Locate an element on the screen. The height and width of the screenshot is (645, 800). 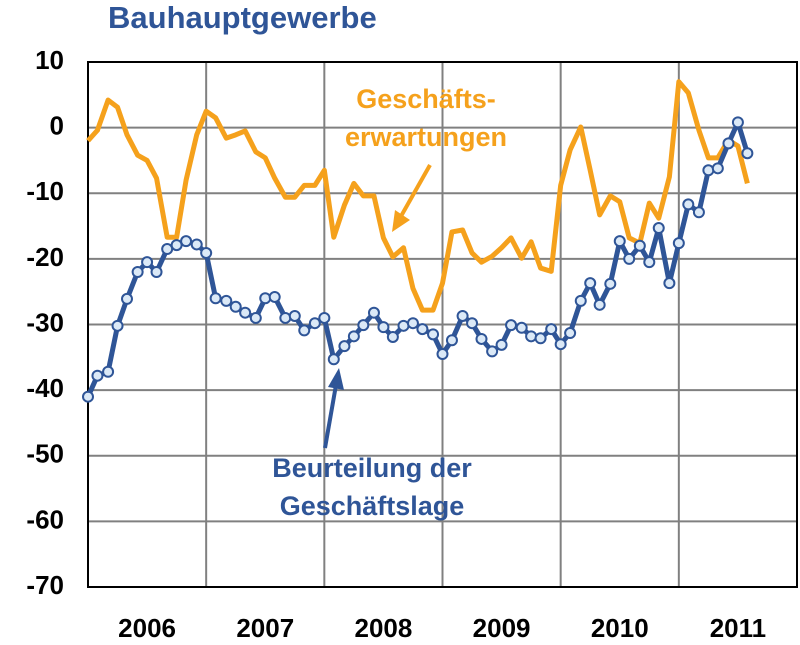
y-tick-label: -10 is located at coordinates (45, 191).